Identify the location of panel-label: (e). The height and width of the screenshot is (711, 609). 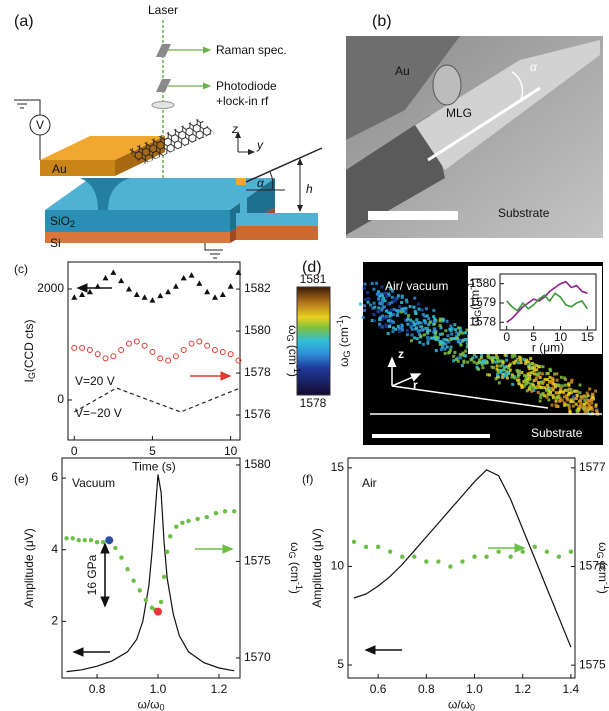
(21, 479).